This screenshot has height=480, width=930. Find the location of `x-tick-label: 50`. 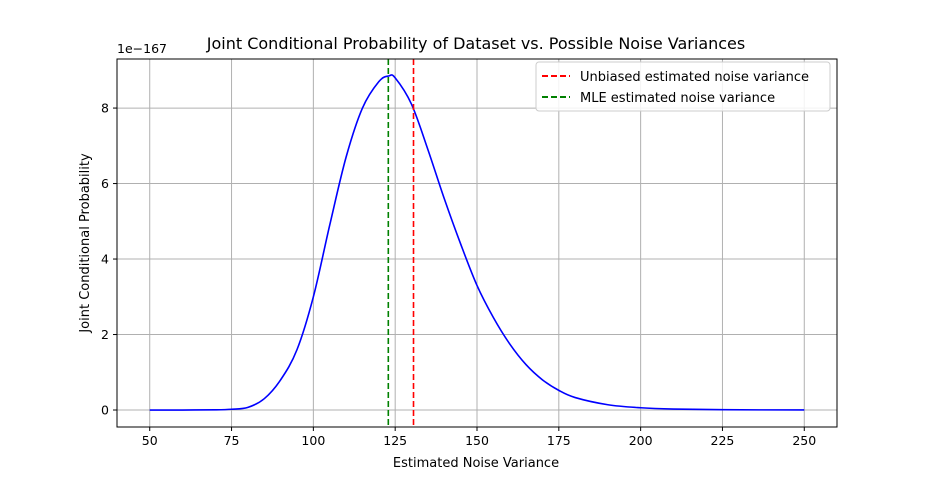

x-tick-label: 50 is located at coordinates (150, 440).